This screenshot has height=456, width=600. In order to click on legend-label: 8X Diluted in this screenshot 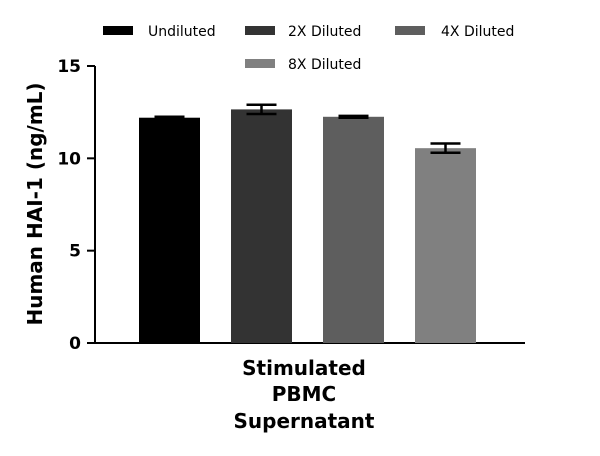, I will do `click(324, 65)`.